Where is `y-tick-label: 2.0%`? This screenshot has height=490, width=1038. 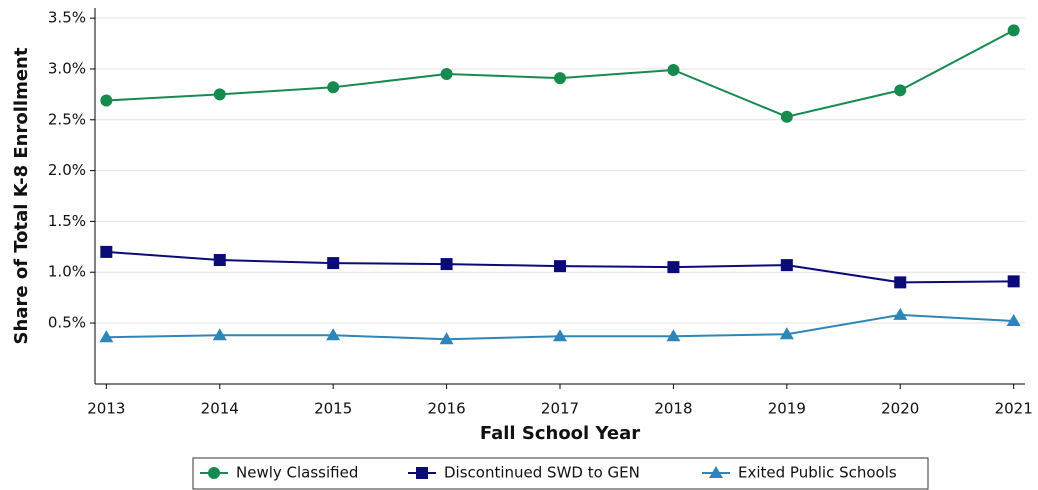
y-tick-label: 2.0% is located at coordinates (67, 170).